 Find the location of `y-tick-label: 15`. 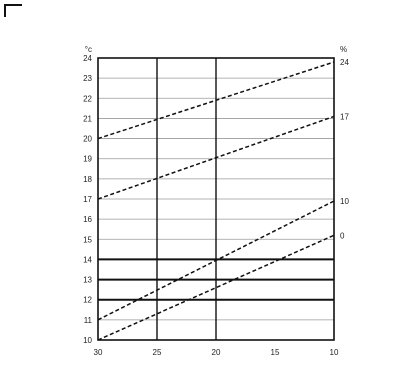

y-tick-label: 15 is located at coordinates (87, 239).